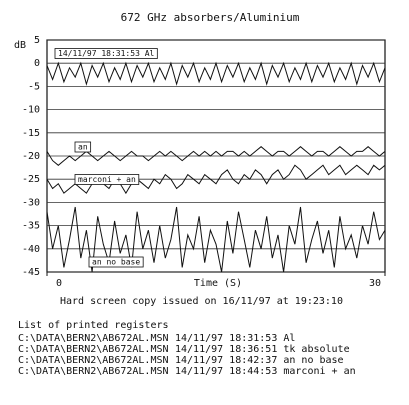  I want to click on legend-label: an, so click(83, 147).